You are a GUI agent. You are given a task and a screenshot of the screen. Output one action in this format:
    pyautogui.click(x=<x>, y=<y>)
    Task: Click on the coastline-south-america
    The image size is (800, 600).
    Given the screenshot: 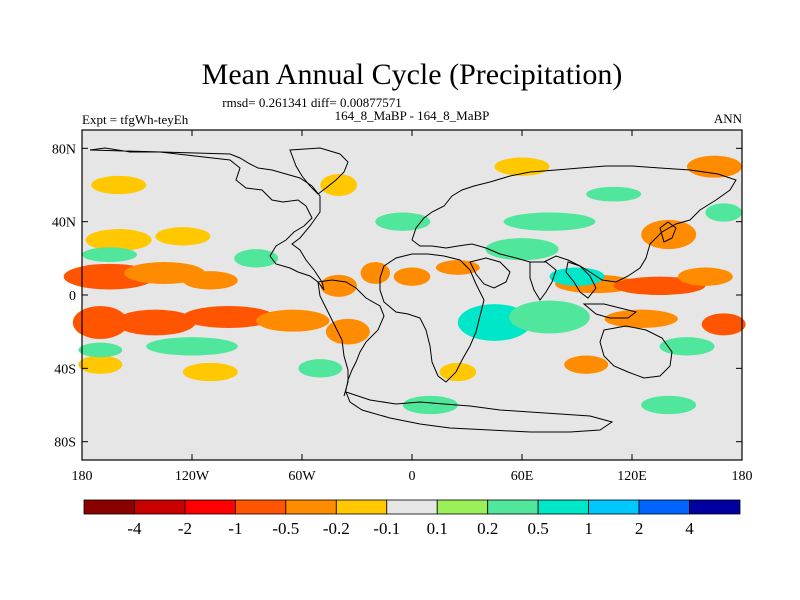 What is the action you would take?
    pyautogui.click(x=351, y=338)
    